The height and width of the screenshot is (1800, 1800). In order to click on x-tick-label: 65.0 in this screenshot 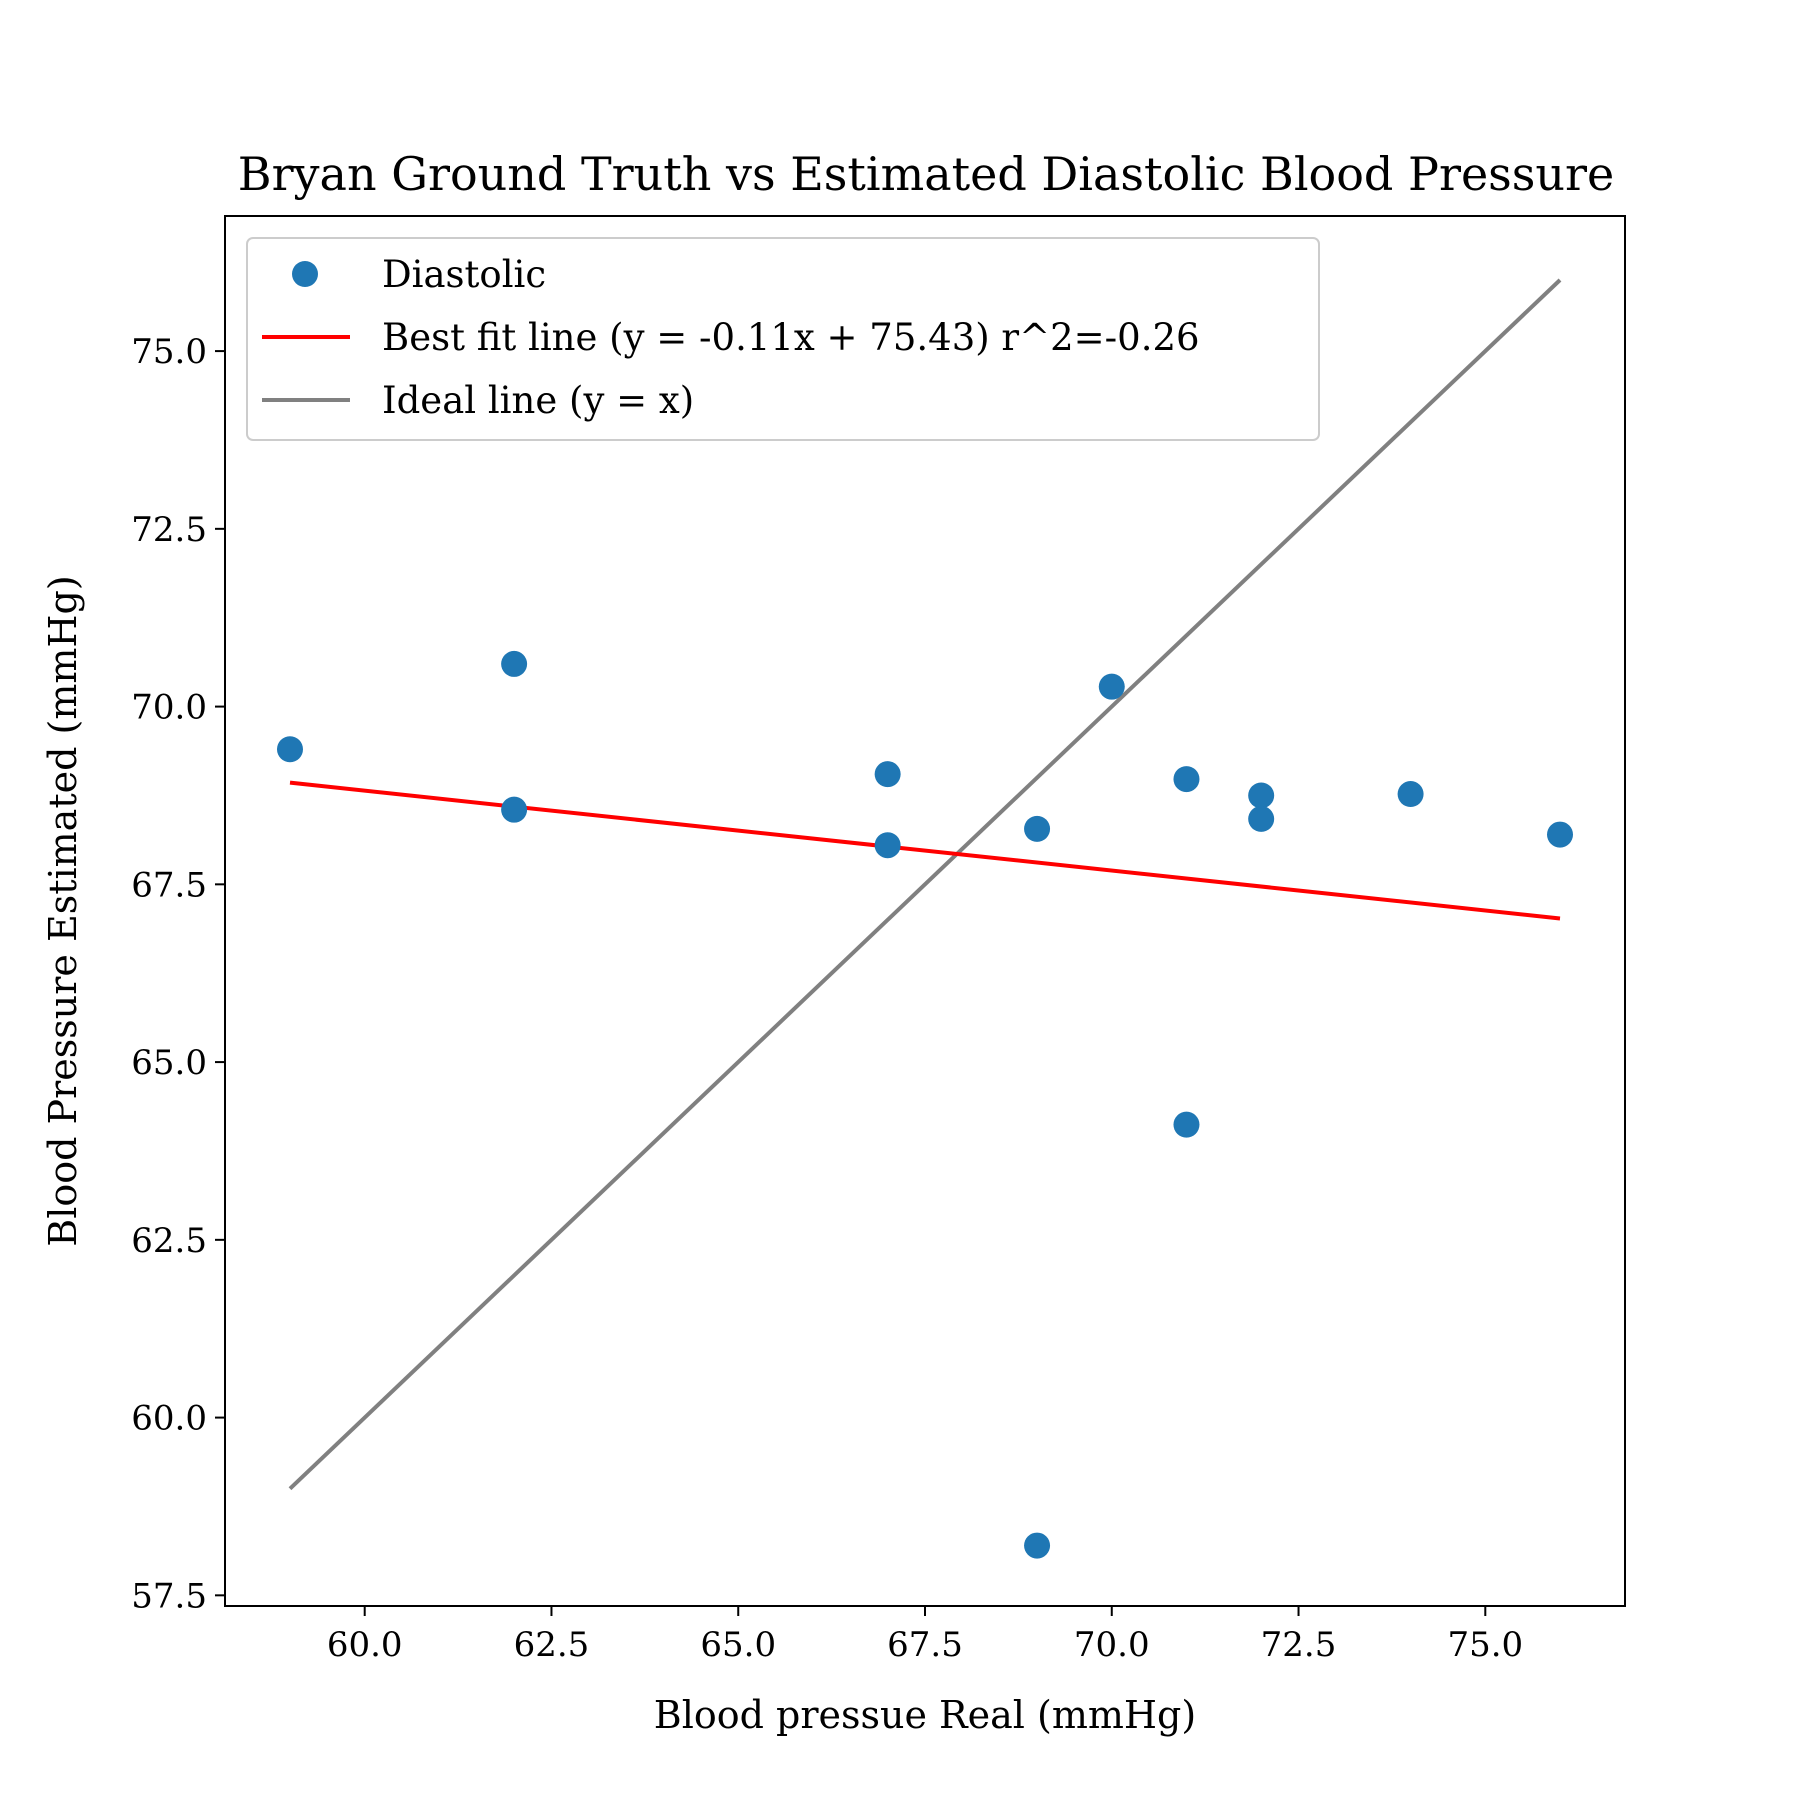, I will do `click(738, 1645)`.